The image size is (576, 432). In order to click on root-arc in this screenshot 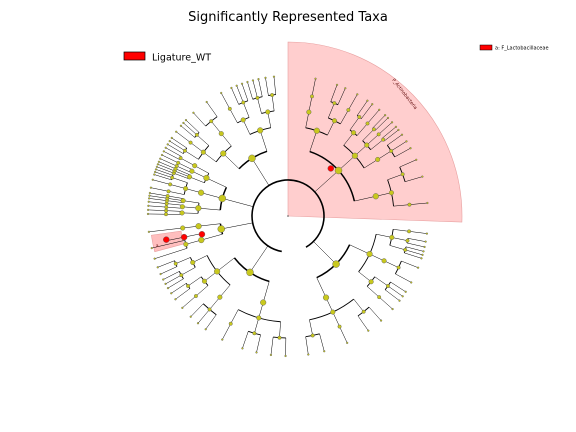, I will do `click(288, 216)`.